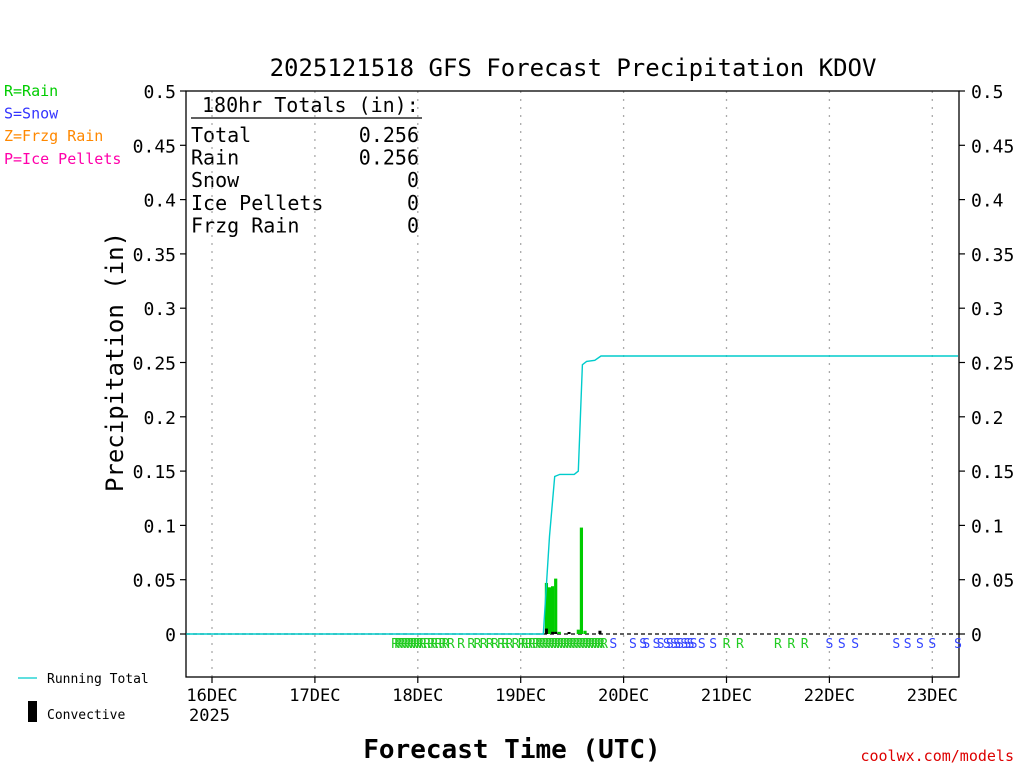  Describe the element at coordinates (987, 201) in the screenshot. I see `y-tick-label-right: 0.4` at that location.